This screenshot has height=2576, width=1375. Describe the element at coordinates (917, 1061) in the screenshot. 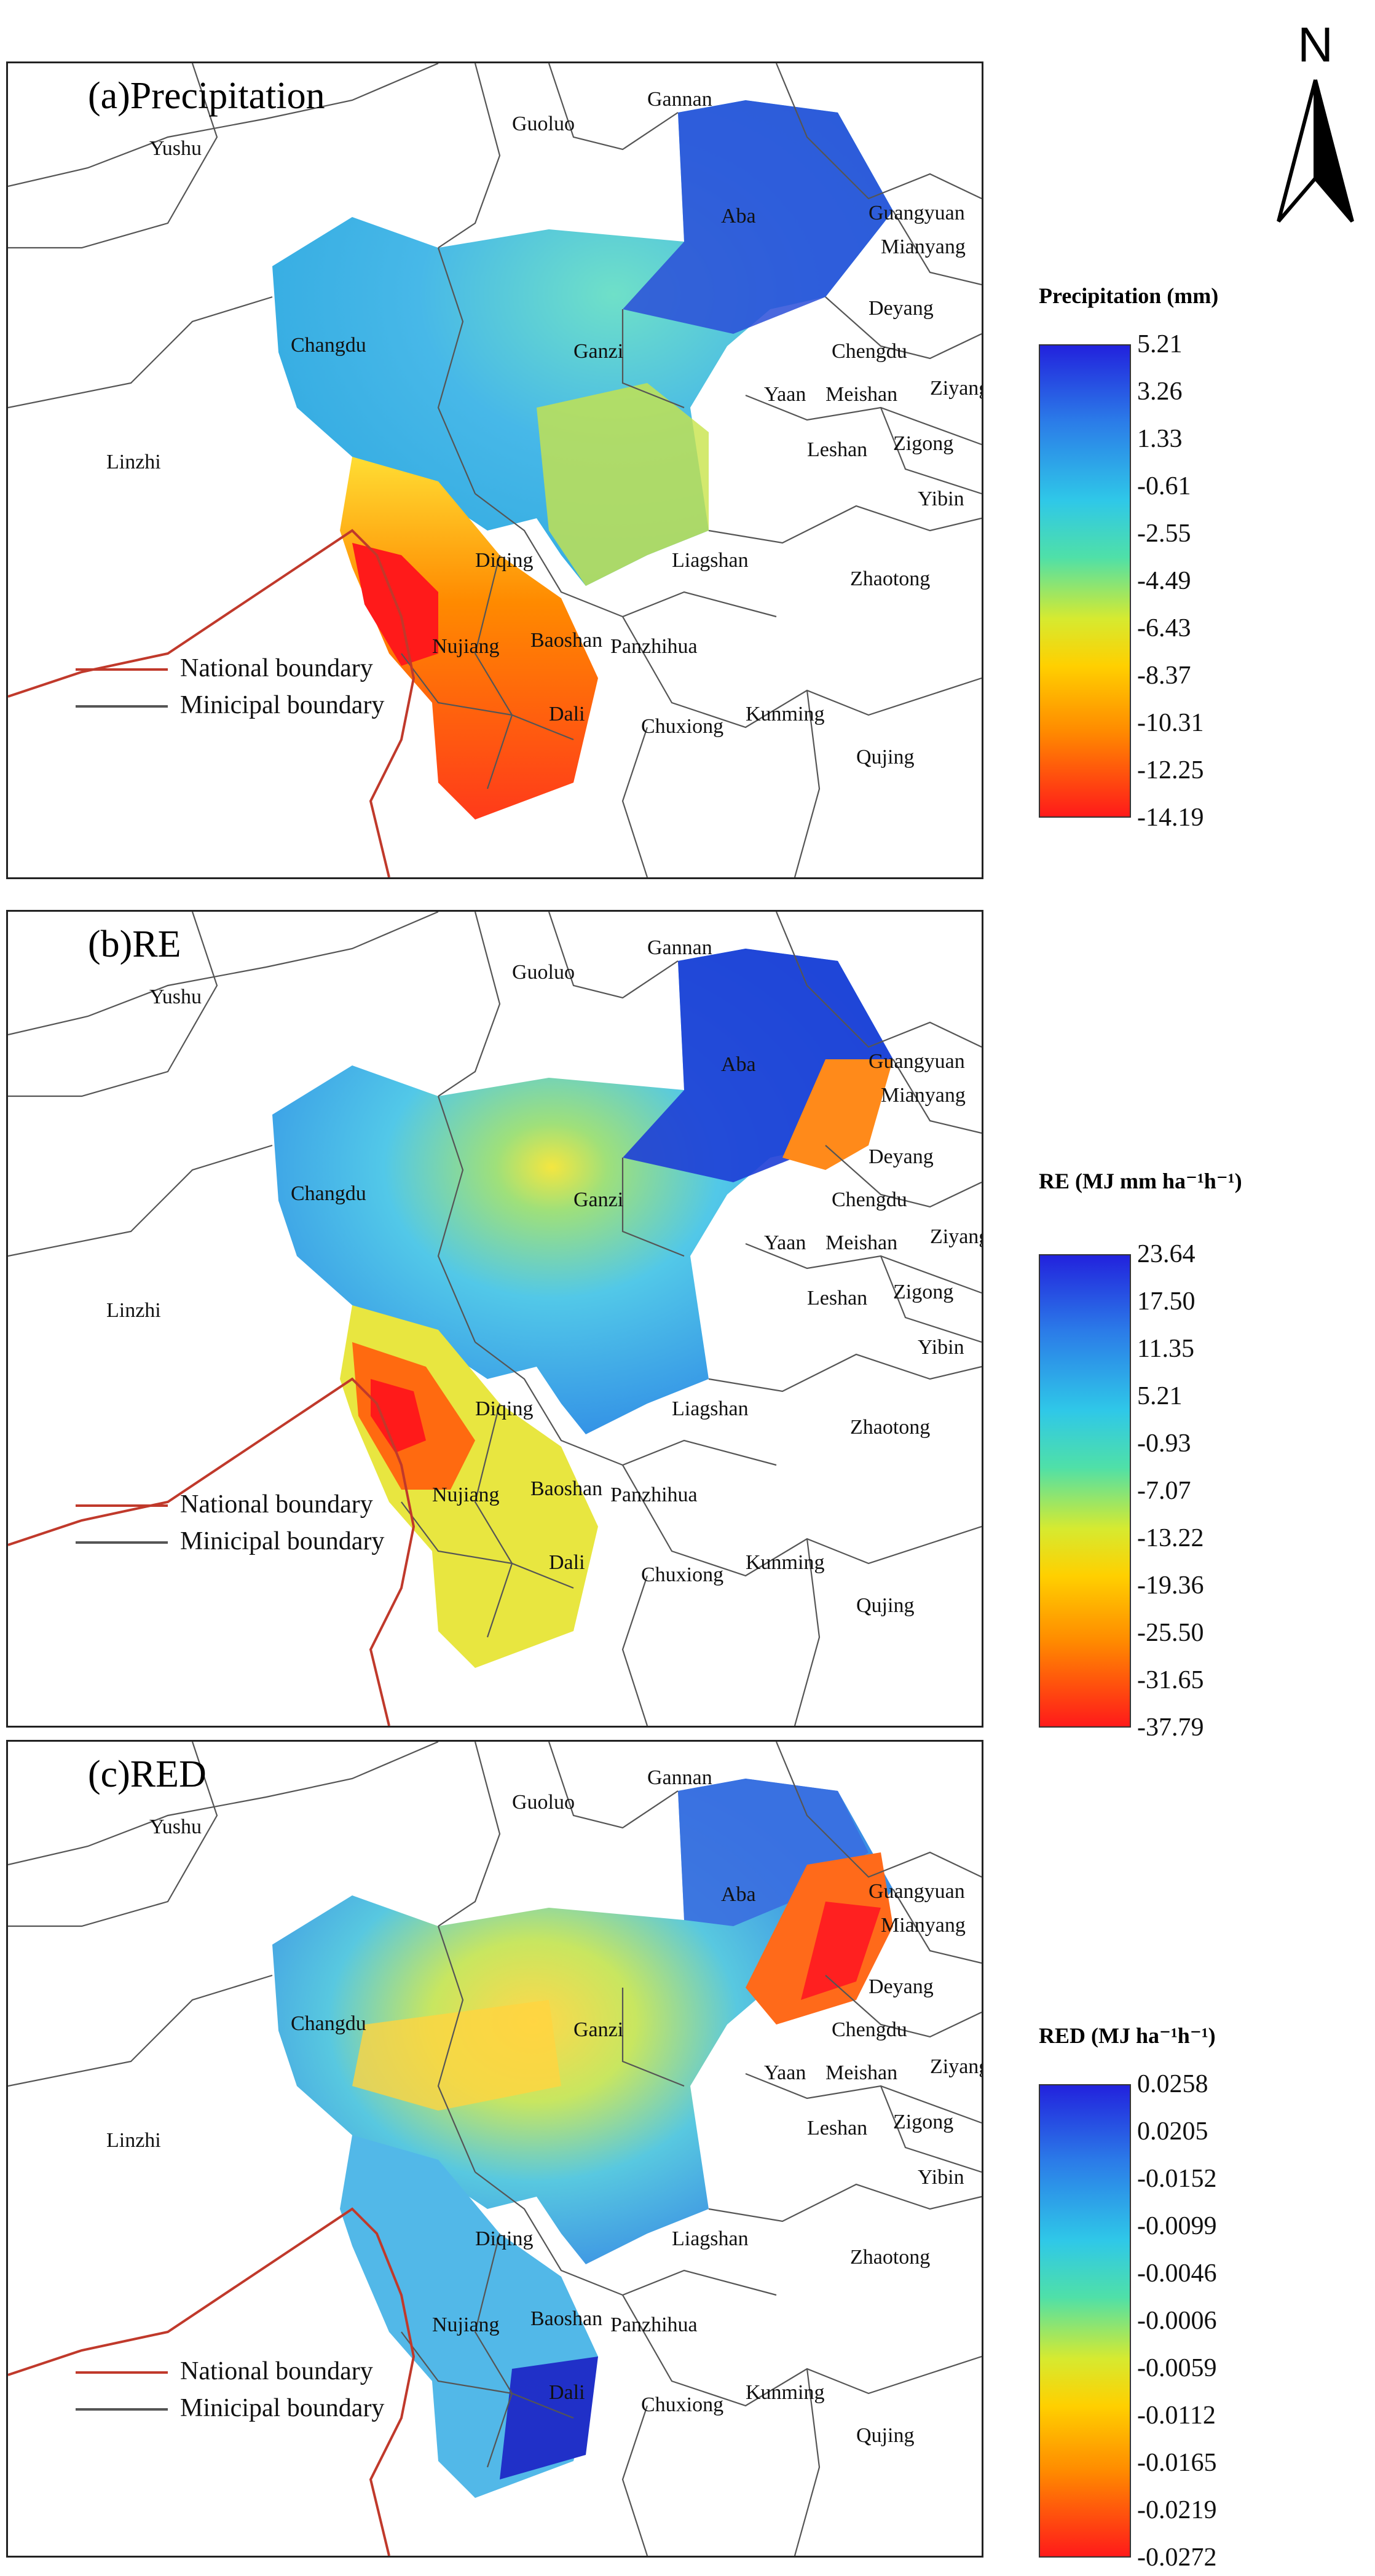

I see `label-guangyuan: Guangyuan` at that location.